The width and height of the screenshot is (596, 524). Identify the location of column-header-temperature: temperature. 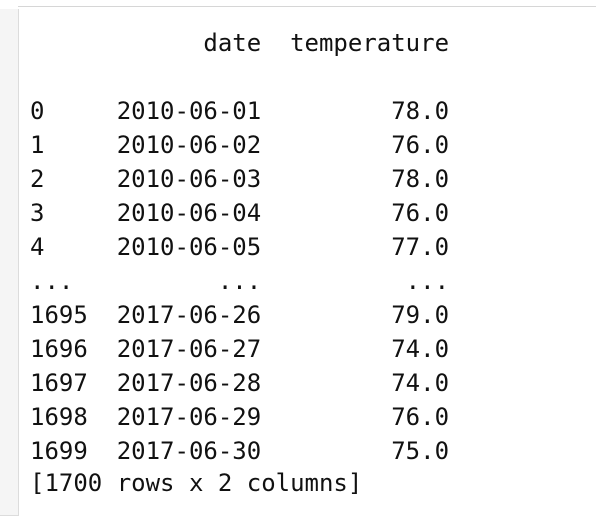
(355, 43).